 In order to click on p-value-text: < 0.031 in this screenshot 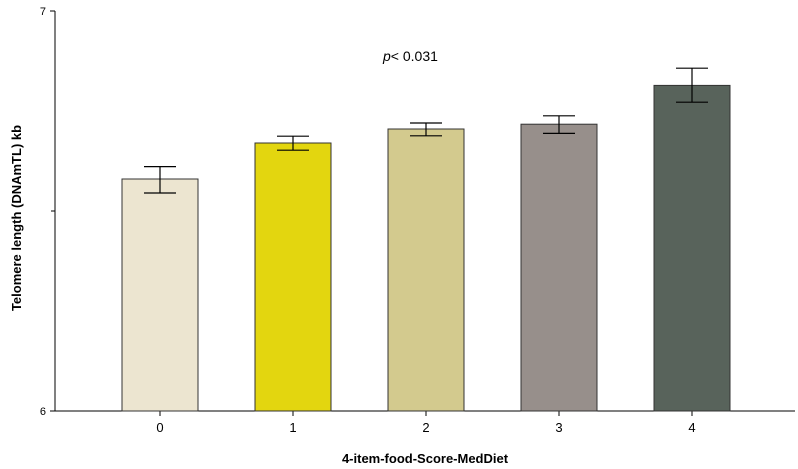, I will do `click(414, 56)`.